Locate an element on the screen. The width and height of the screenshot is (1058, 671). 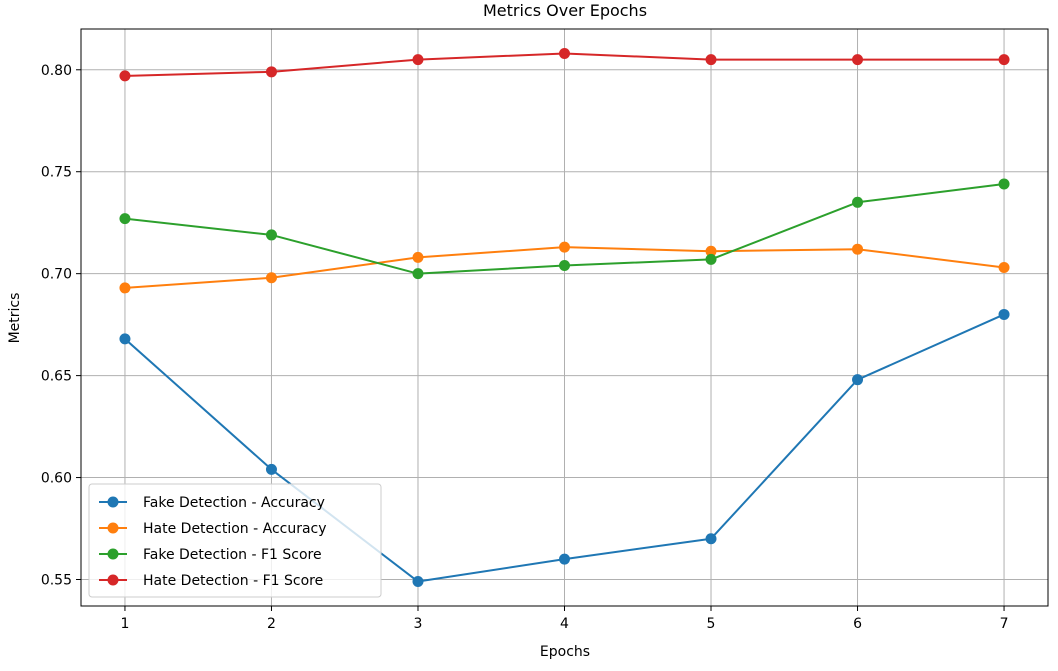
legend-label: Fake Detection - Accuracy is located at coordinates (234, 503).